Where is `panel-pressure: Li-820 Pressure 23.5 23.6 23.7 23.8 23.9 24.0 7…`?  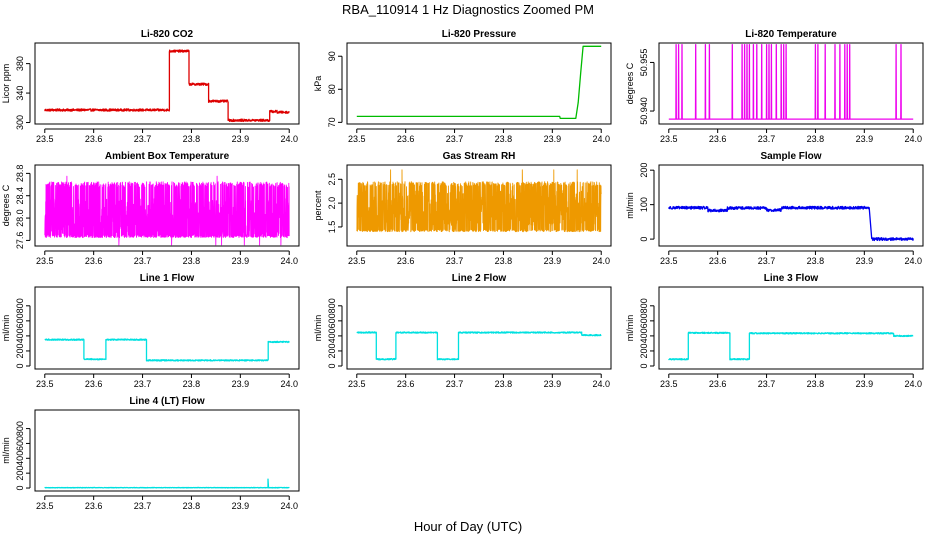
panel-pressure: Li-820 Pressure 23.5 23.6 23.7 23.8 23.9 24.0 7… is located at coordinates (462, 86).